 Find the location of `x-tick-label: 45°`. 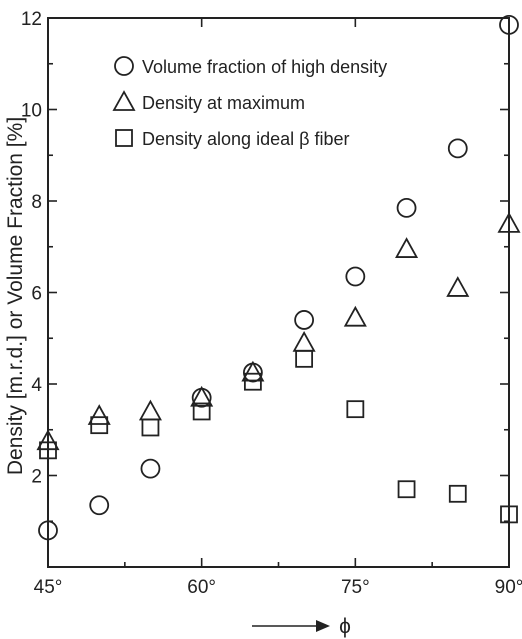

x-tick-label: 45° is located at coordinates (48, 587).